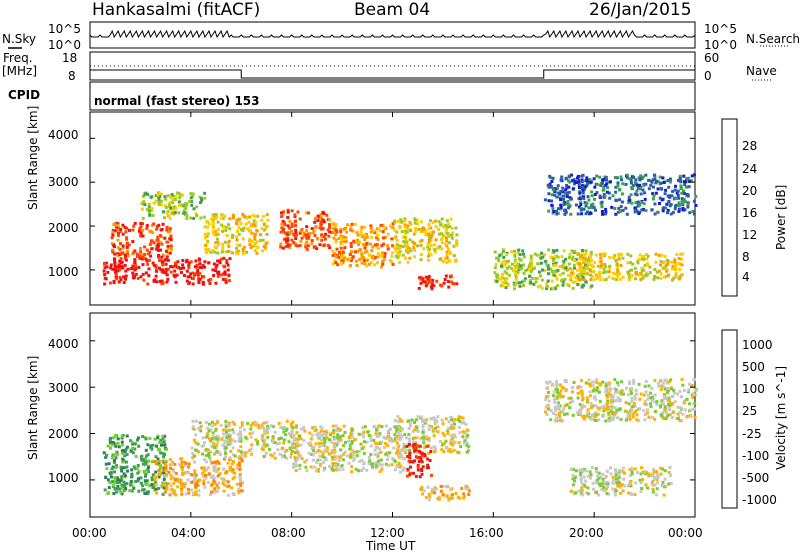  Describe the element at coordinates (18, 58) in the screenshot. I see `freq-label: Freq.` at that location.